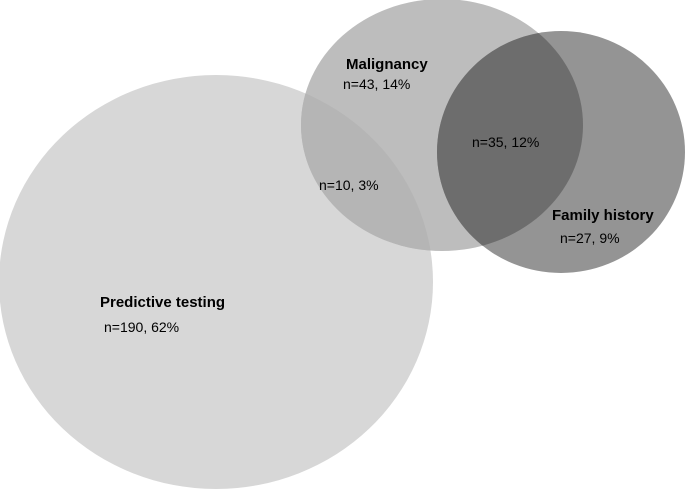 This screenshot has width=685, height=489. Describe the element at coordinates (162, 302) in the screenshot. I see `predictive-testing-label: Predictive testing` at that location.